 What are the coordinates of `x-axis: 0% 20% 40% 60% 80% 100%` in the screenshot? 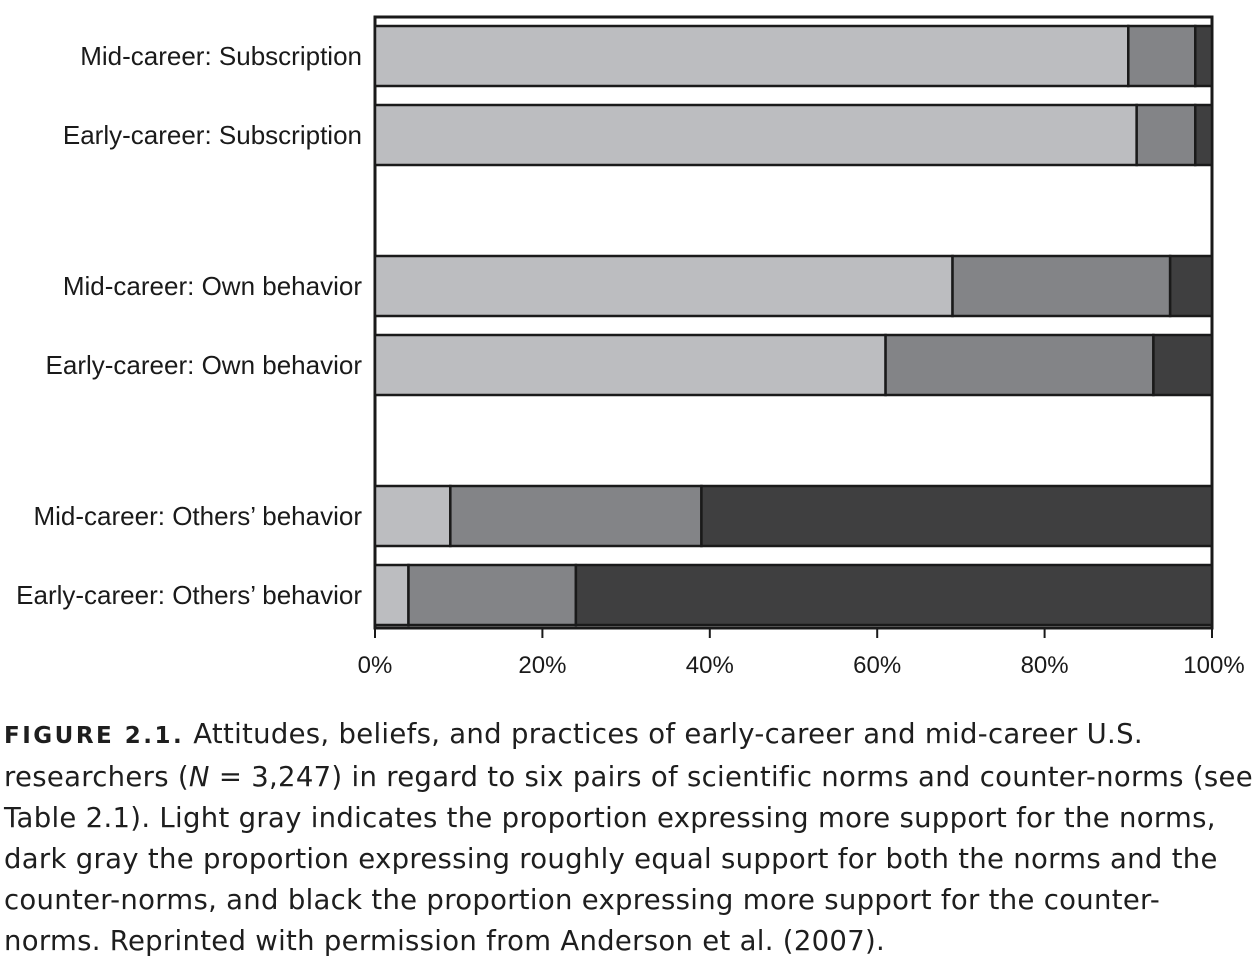 It's located at (801, 652).